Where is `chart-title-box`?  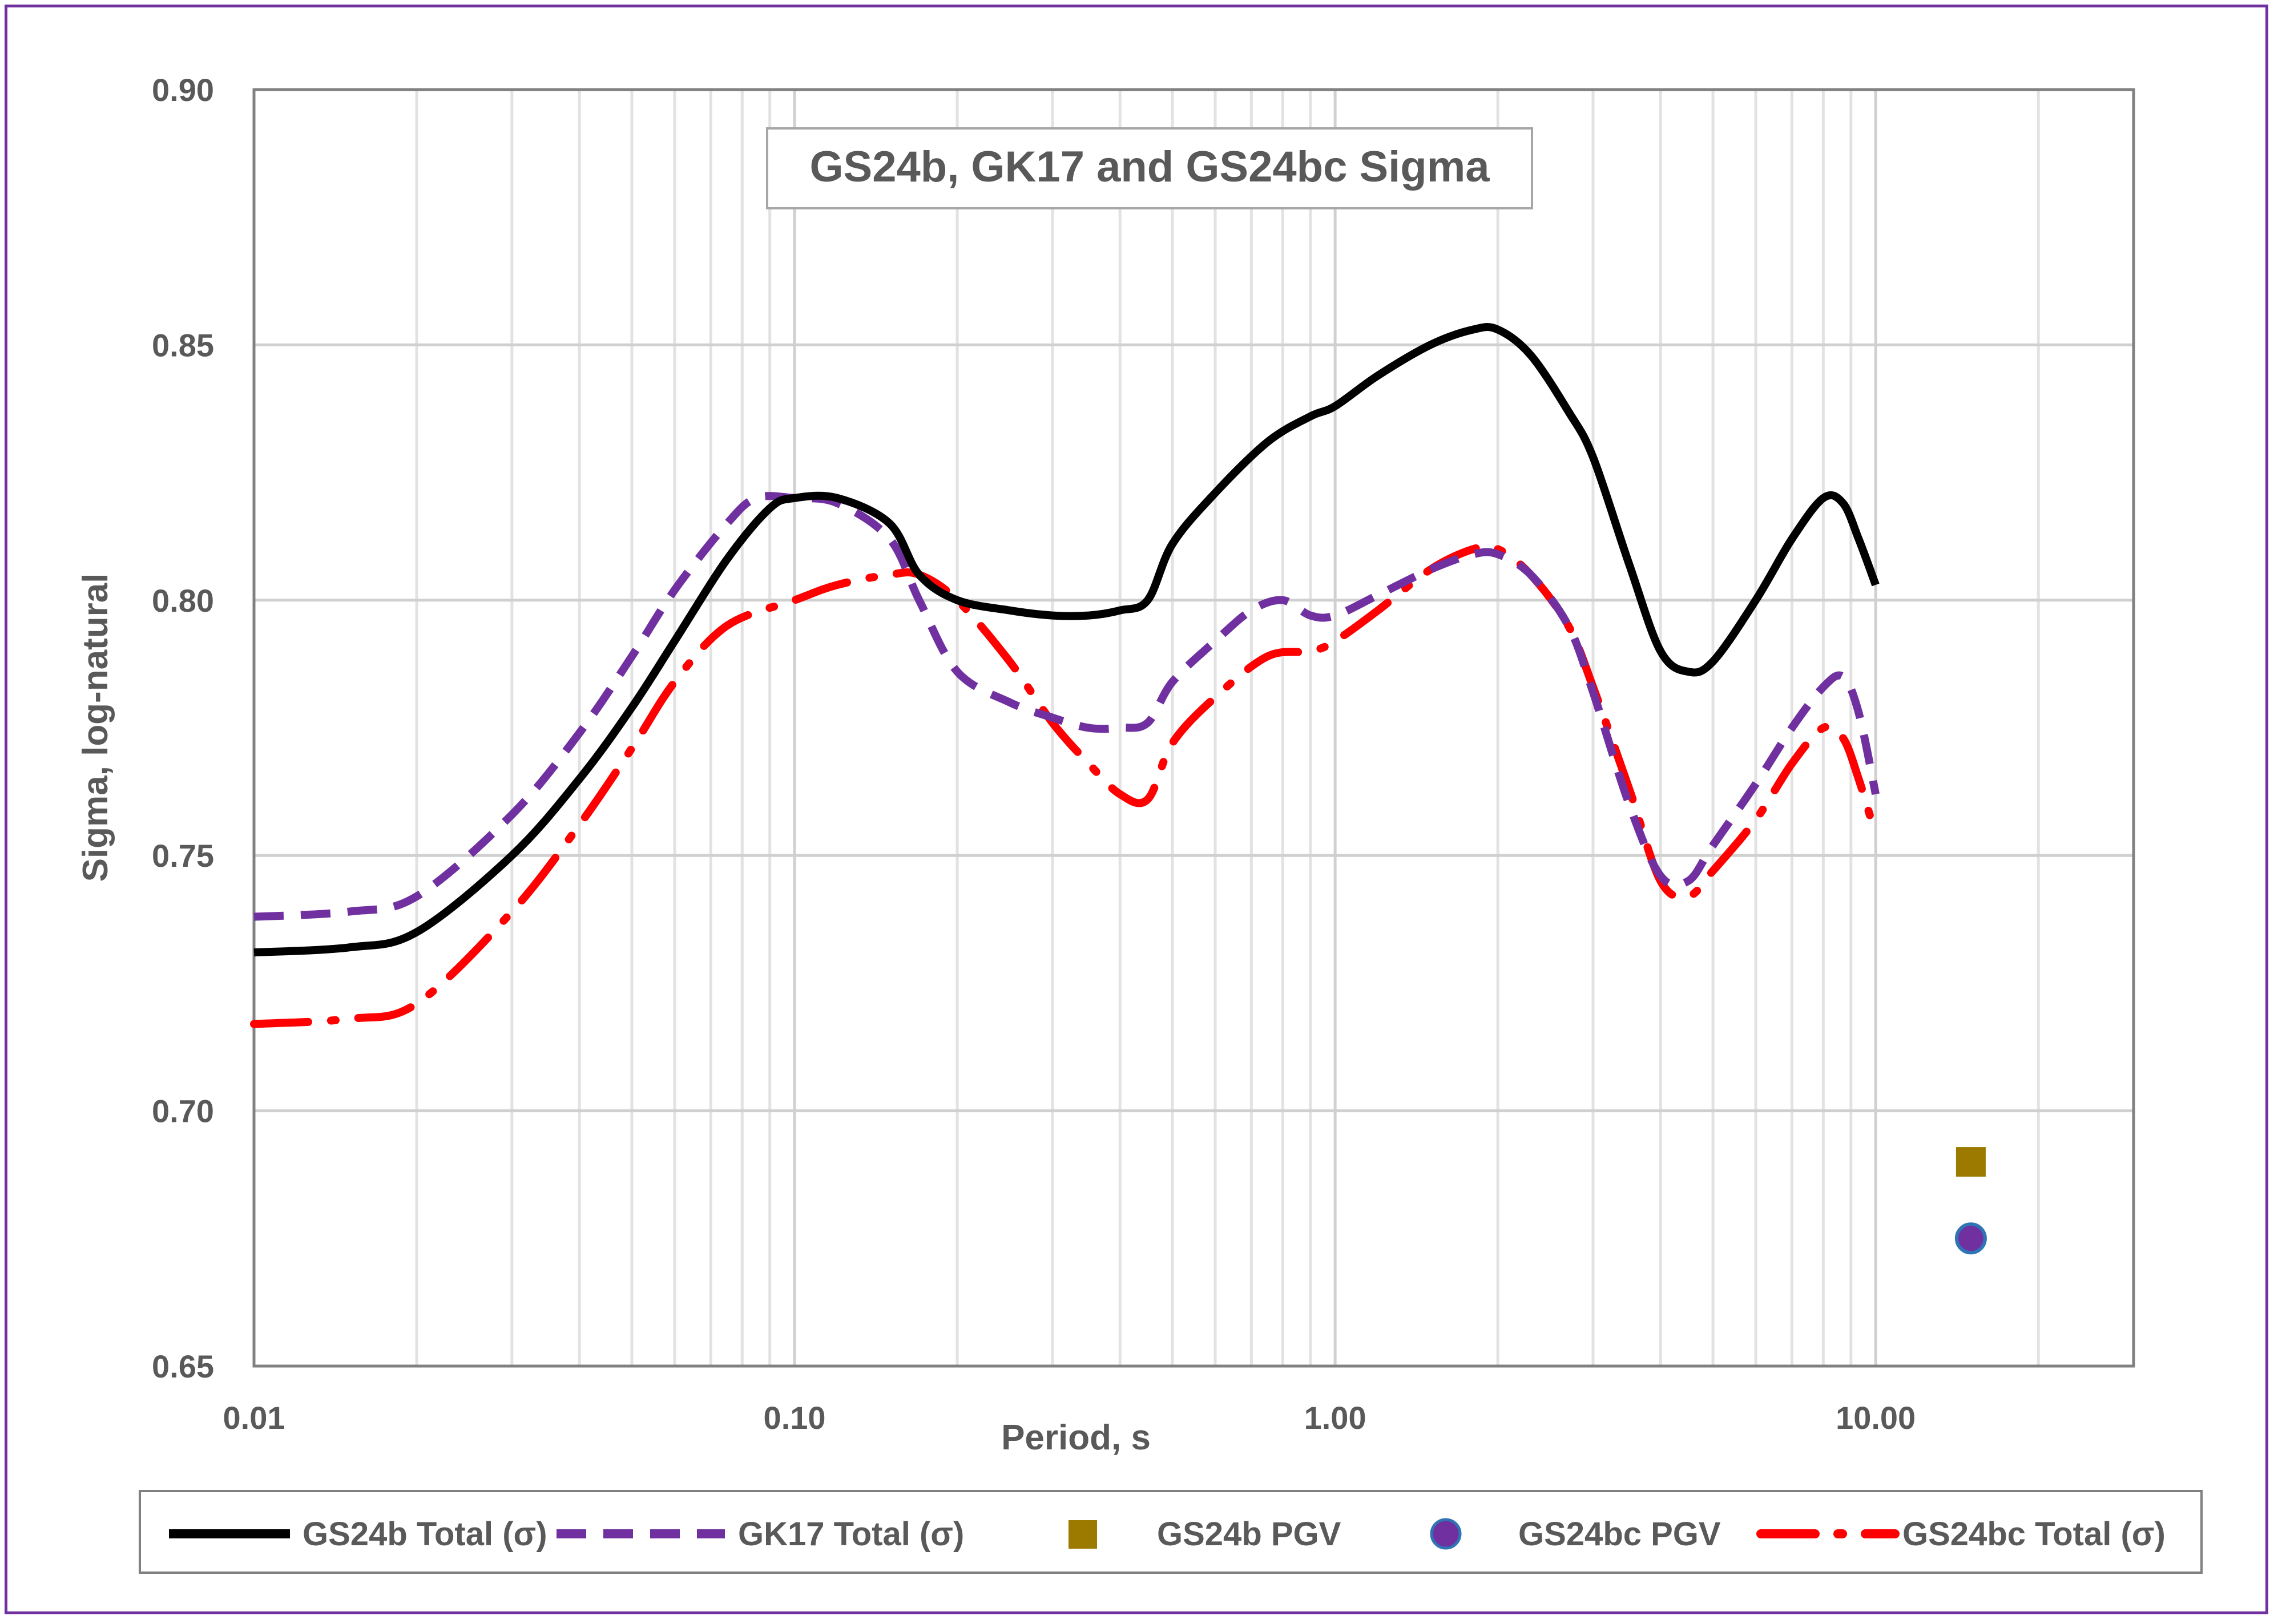 chart-title-box is located at coordinates (1149, 168).